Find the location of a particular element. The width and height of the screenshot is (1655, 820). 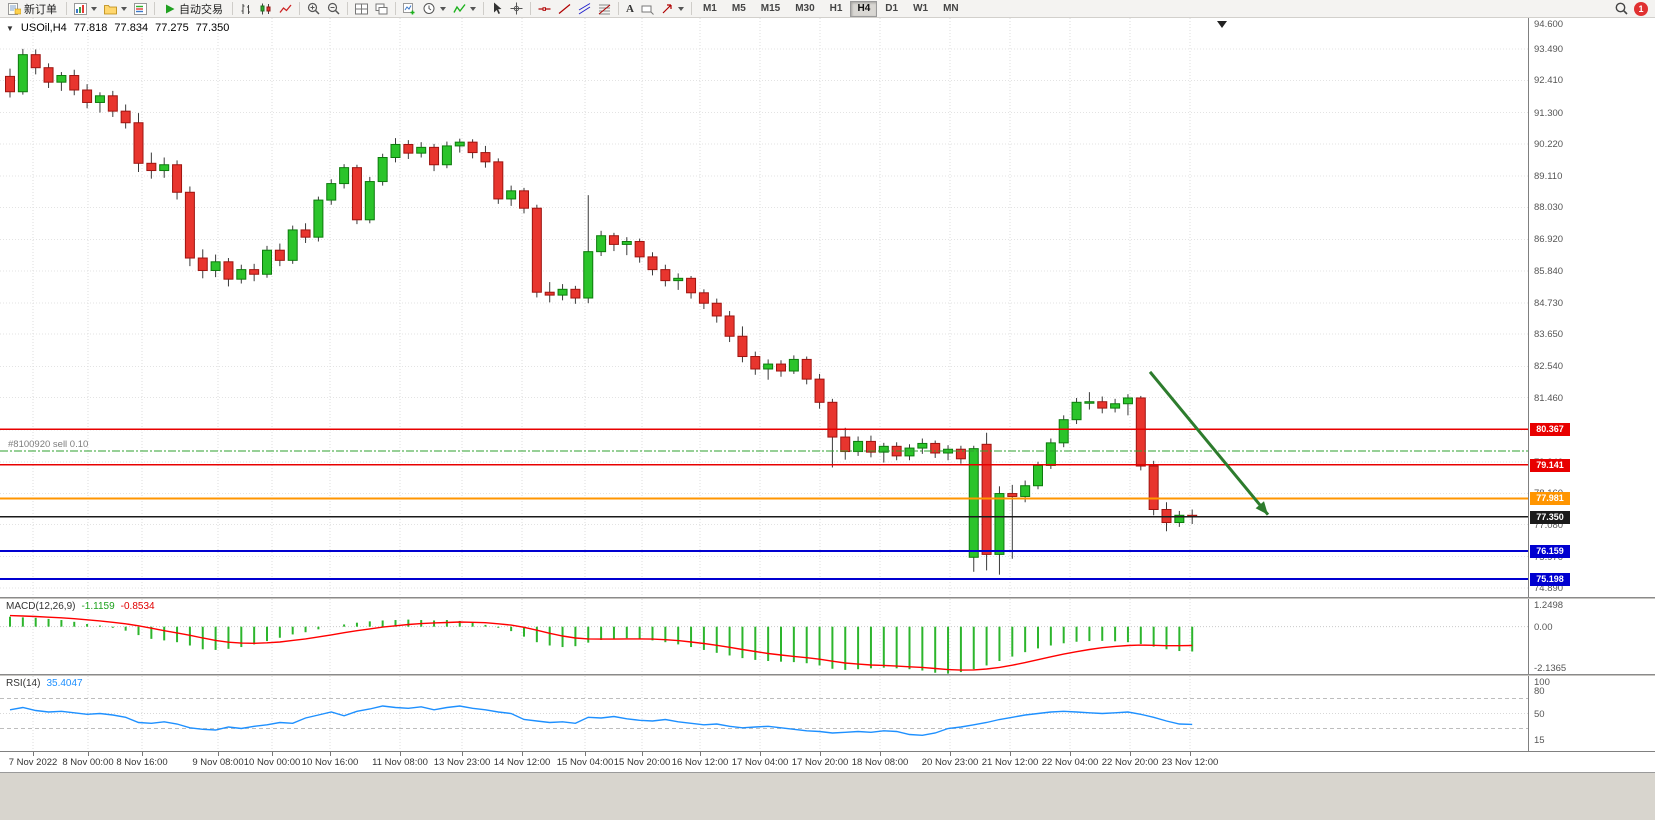

equidistant-channel-icon is located at coordinates (584, 8).